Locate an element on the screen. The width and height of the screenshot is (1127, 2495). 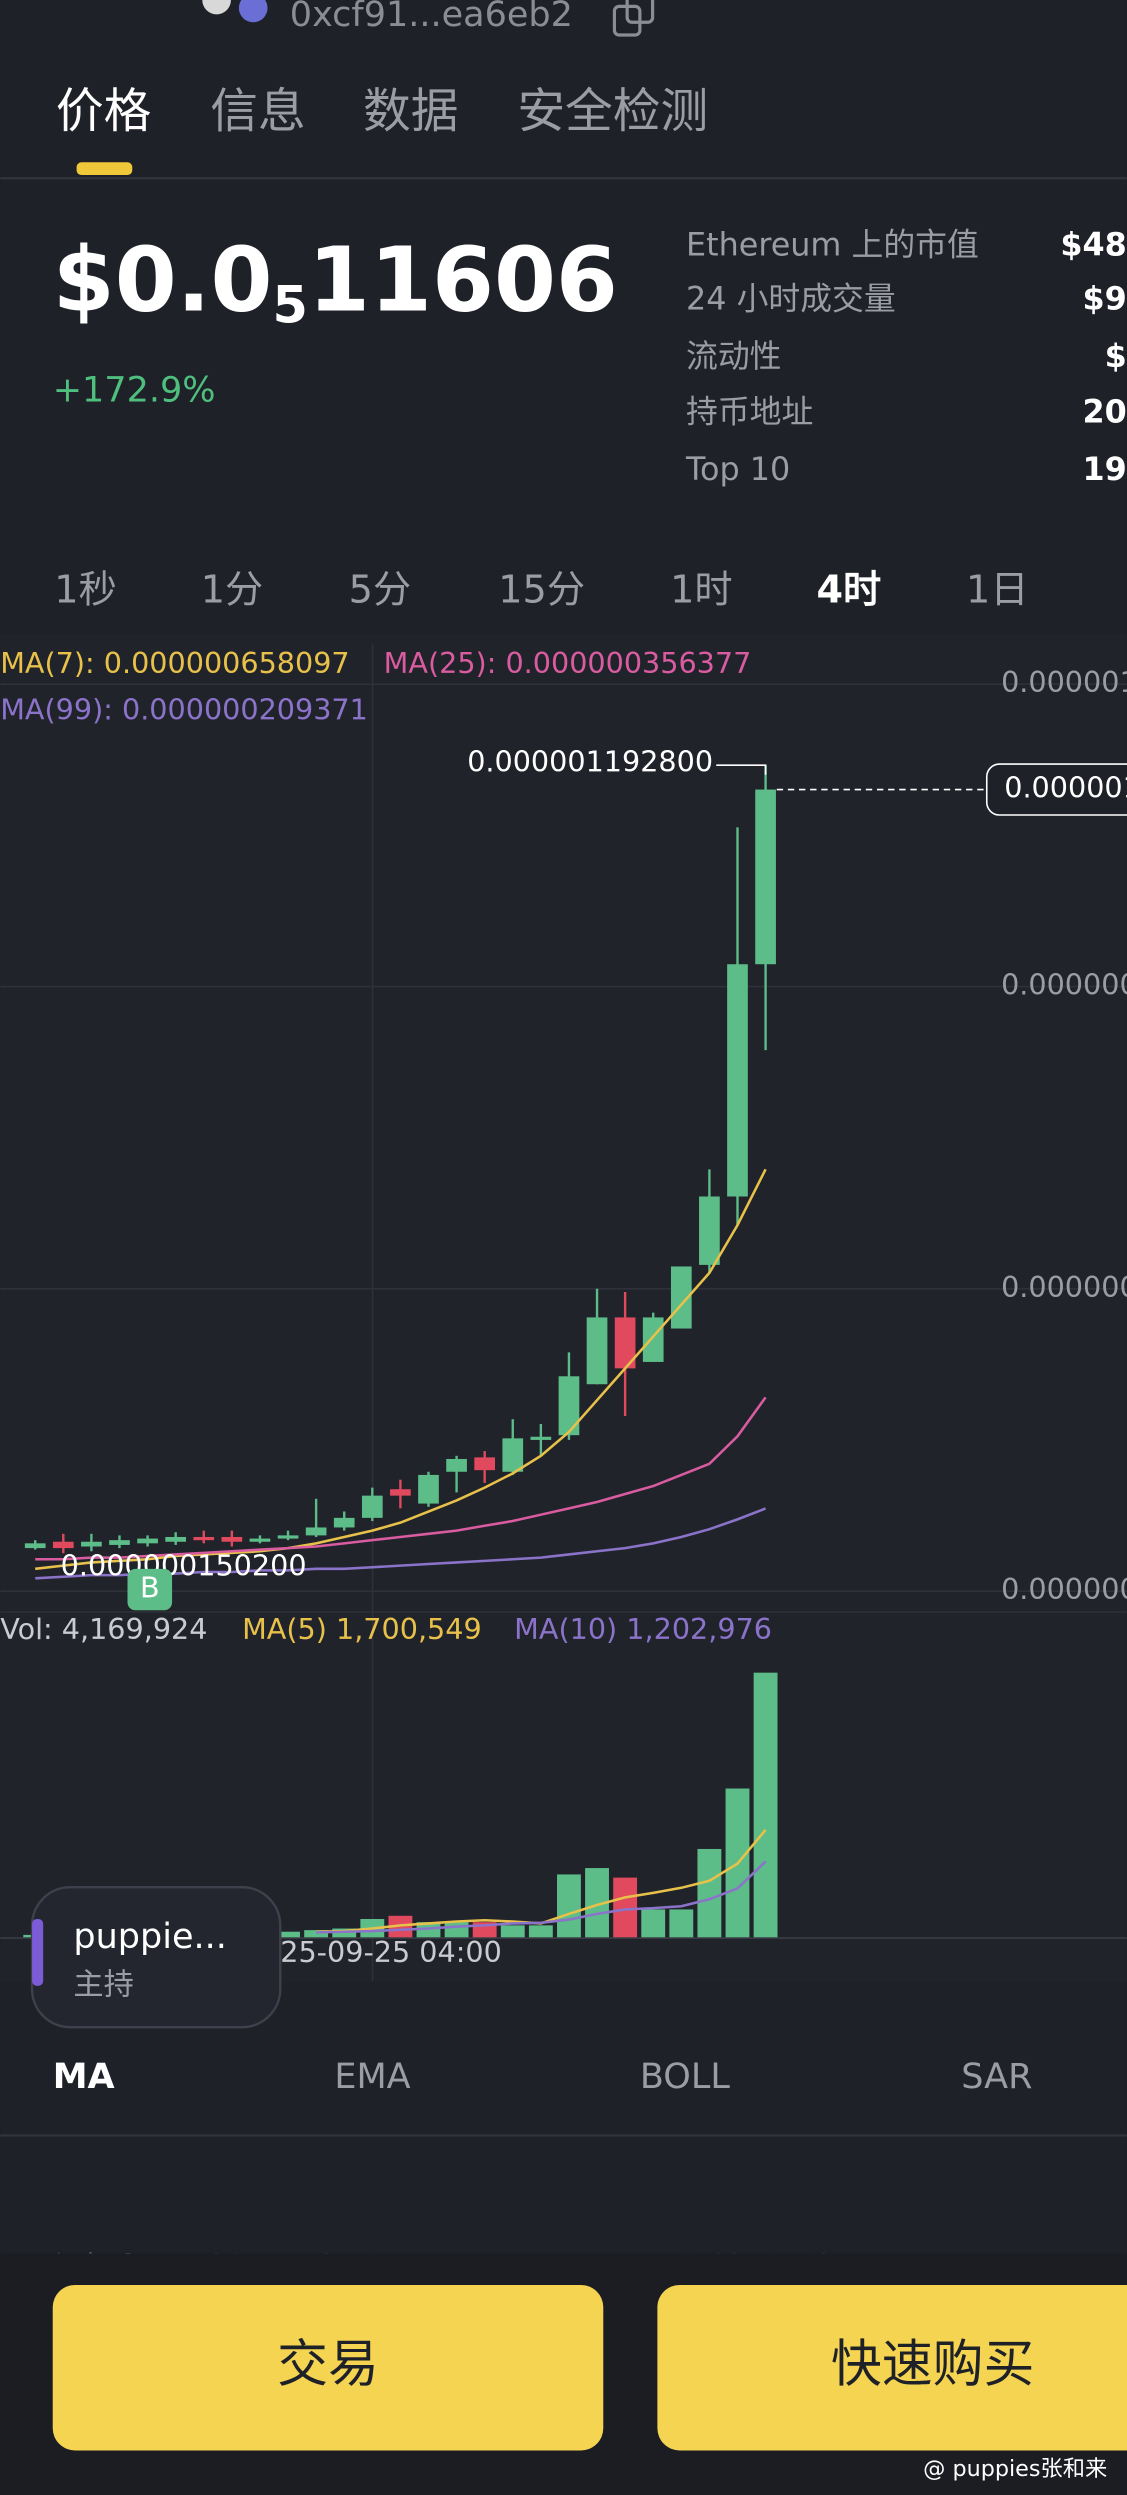
tab-underline is located at coordinates (104, 169).